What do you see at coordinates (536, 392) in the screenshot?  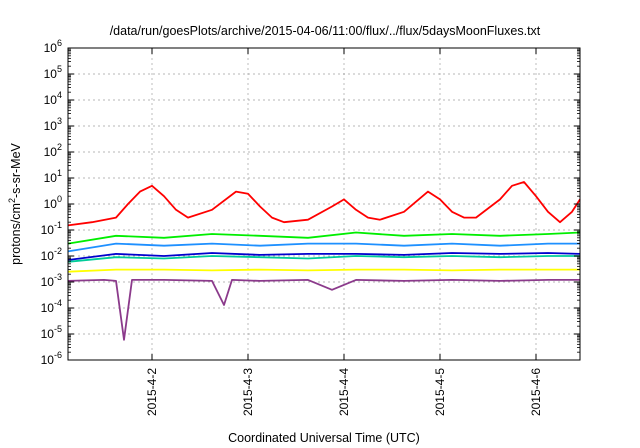 I see `x-tick-label: 2015-4-6` at bounding box center [536, 392].